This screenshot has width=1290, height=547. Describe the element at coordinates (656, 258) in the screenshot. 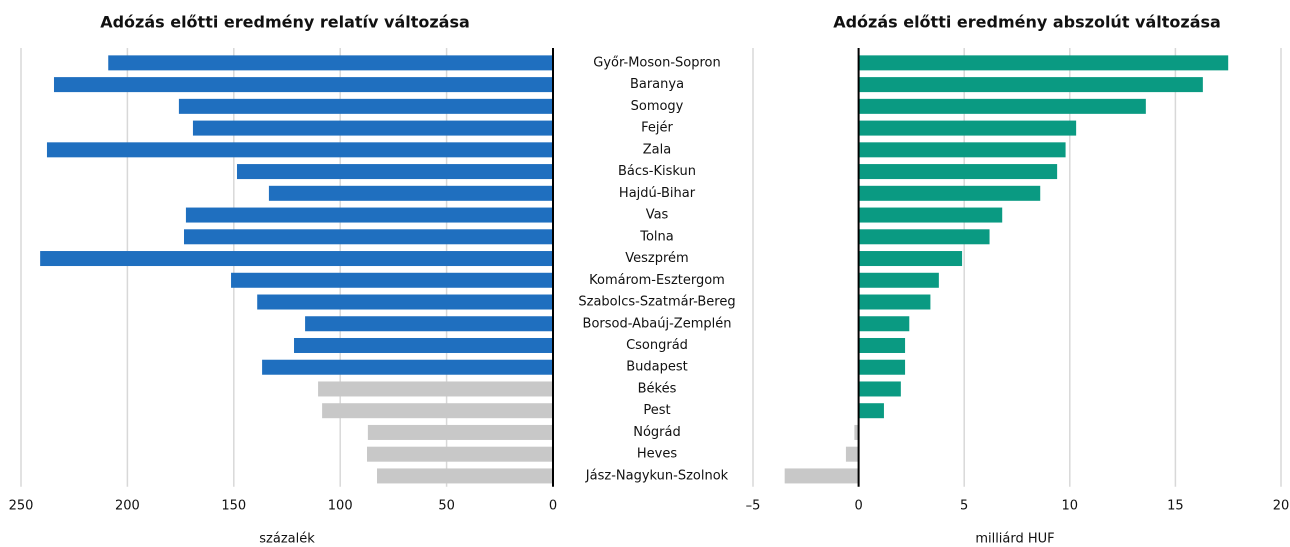

I see `category-label: Veszprém` at that location.